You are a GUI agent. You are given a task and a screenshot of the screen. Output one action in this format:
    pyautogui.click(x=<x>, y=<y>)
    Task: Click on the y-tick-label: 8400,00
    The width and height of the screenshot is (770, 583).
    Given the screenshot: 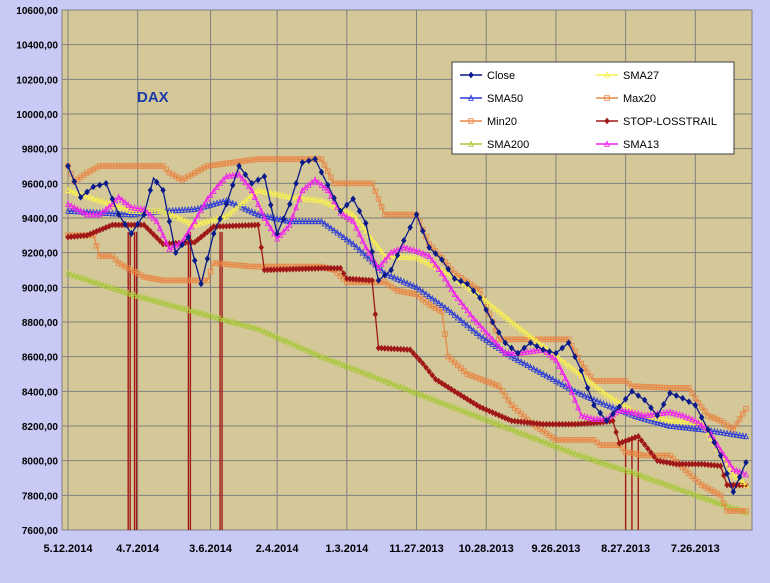 What is the action you would take?
    pyautogui.click(x=40, y=392)
    